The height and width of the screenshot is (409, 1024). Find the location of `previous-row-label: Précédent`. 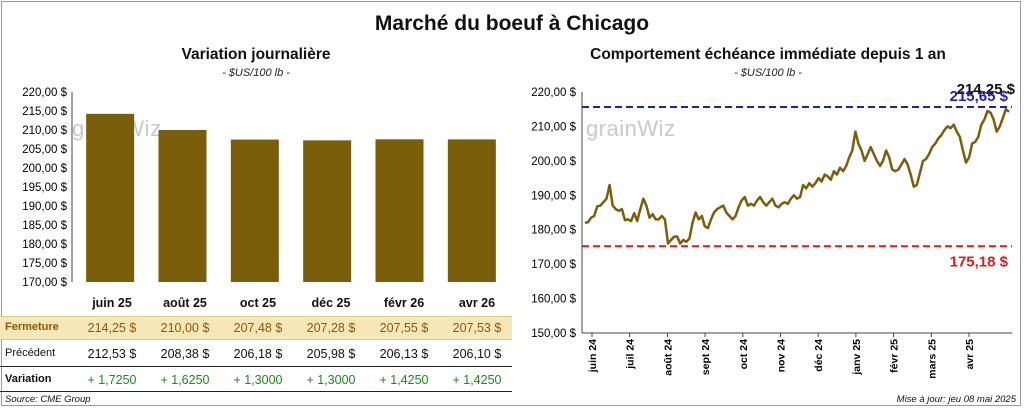

previous-row-label: Précédent is located at coordinates (30, 353).